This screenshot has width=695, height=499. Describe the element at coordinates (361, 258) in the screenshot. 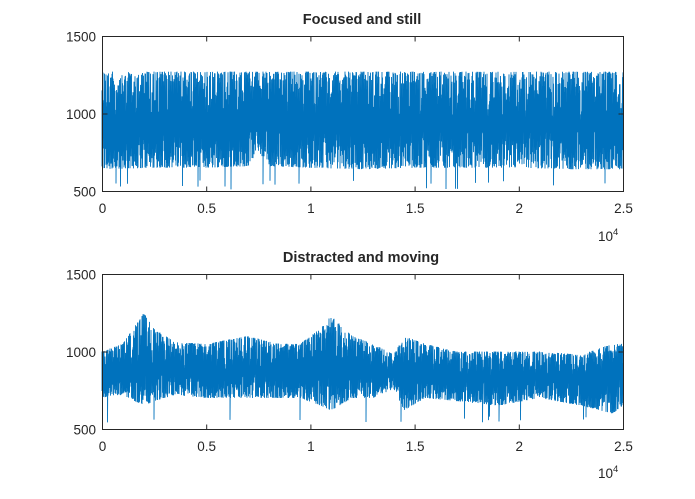

I see `subplot-title: Distracted and moving` at that location.